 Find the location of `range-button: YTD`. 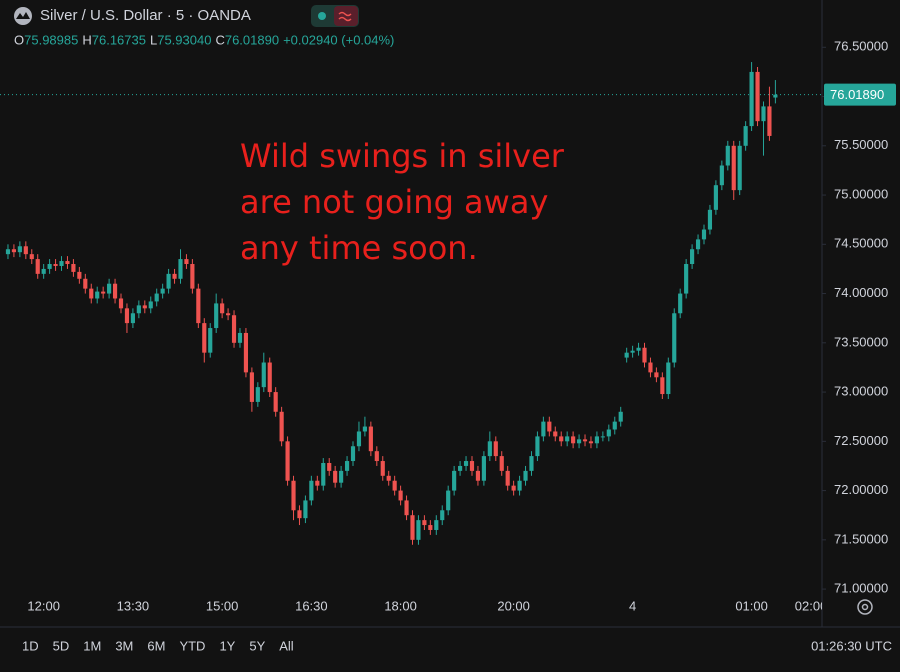

range-button: YTD is located at coordinates (192, 645).